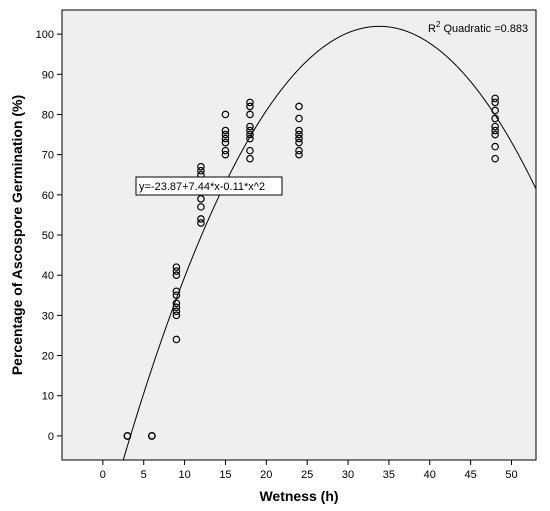  What do you see at coordinates (48, 156) in the screenshot?
I see `y-tick-label: 70` at bounding box center [48, 156].